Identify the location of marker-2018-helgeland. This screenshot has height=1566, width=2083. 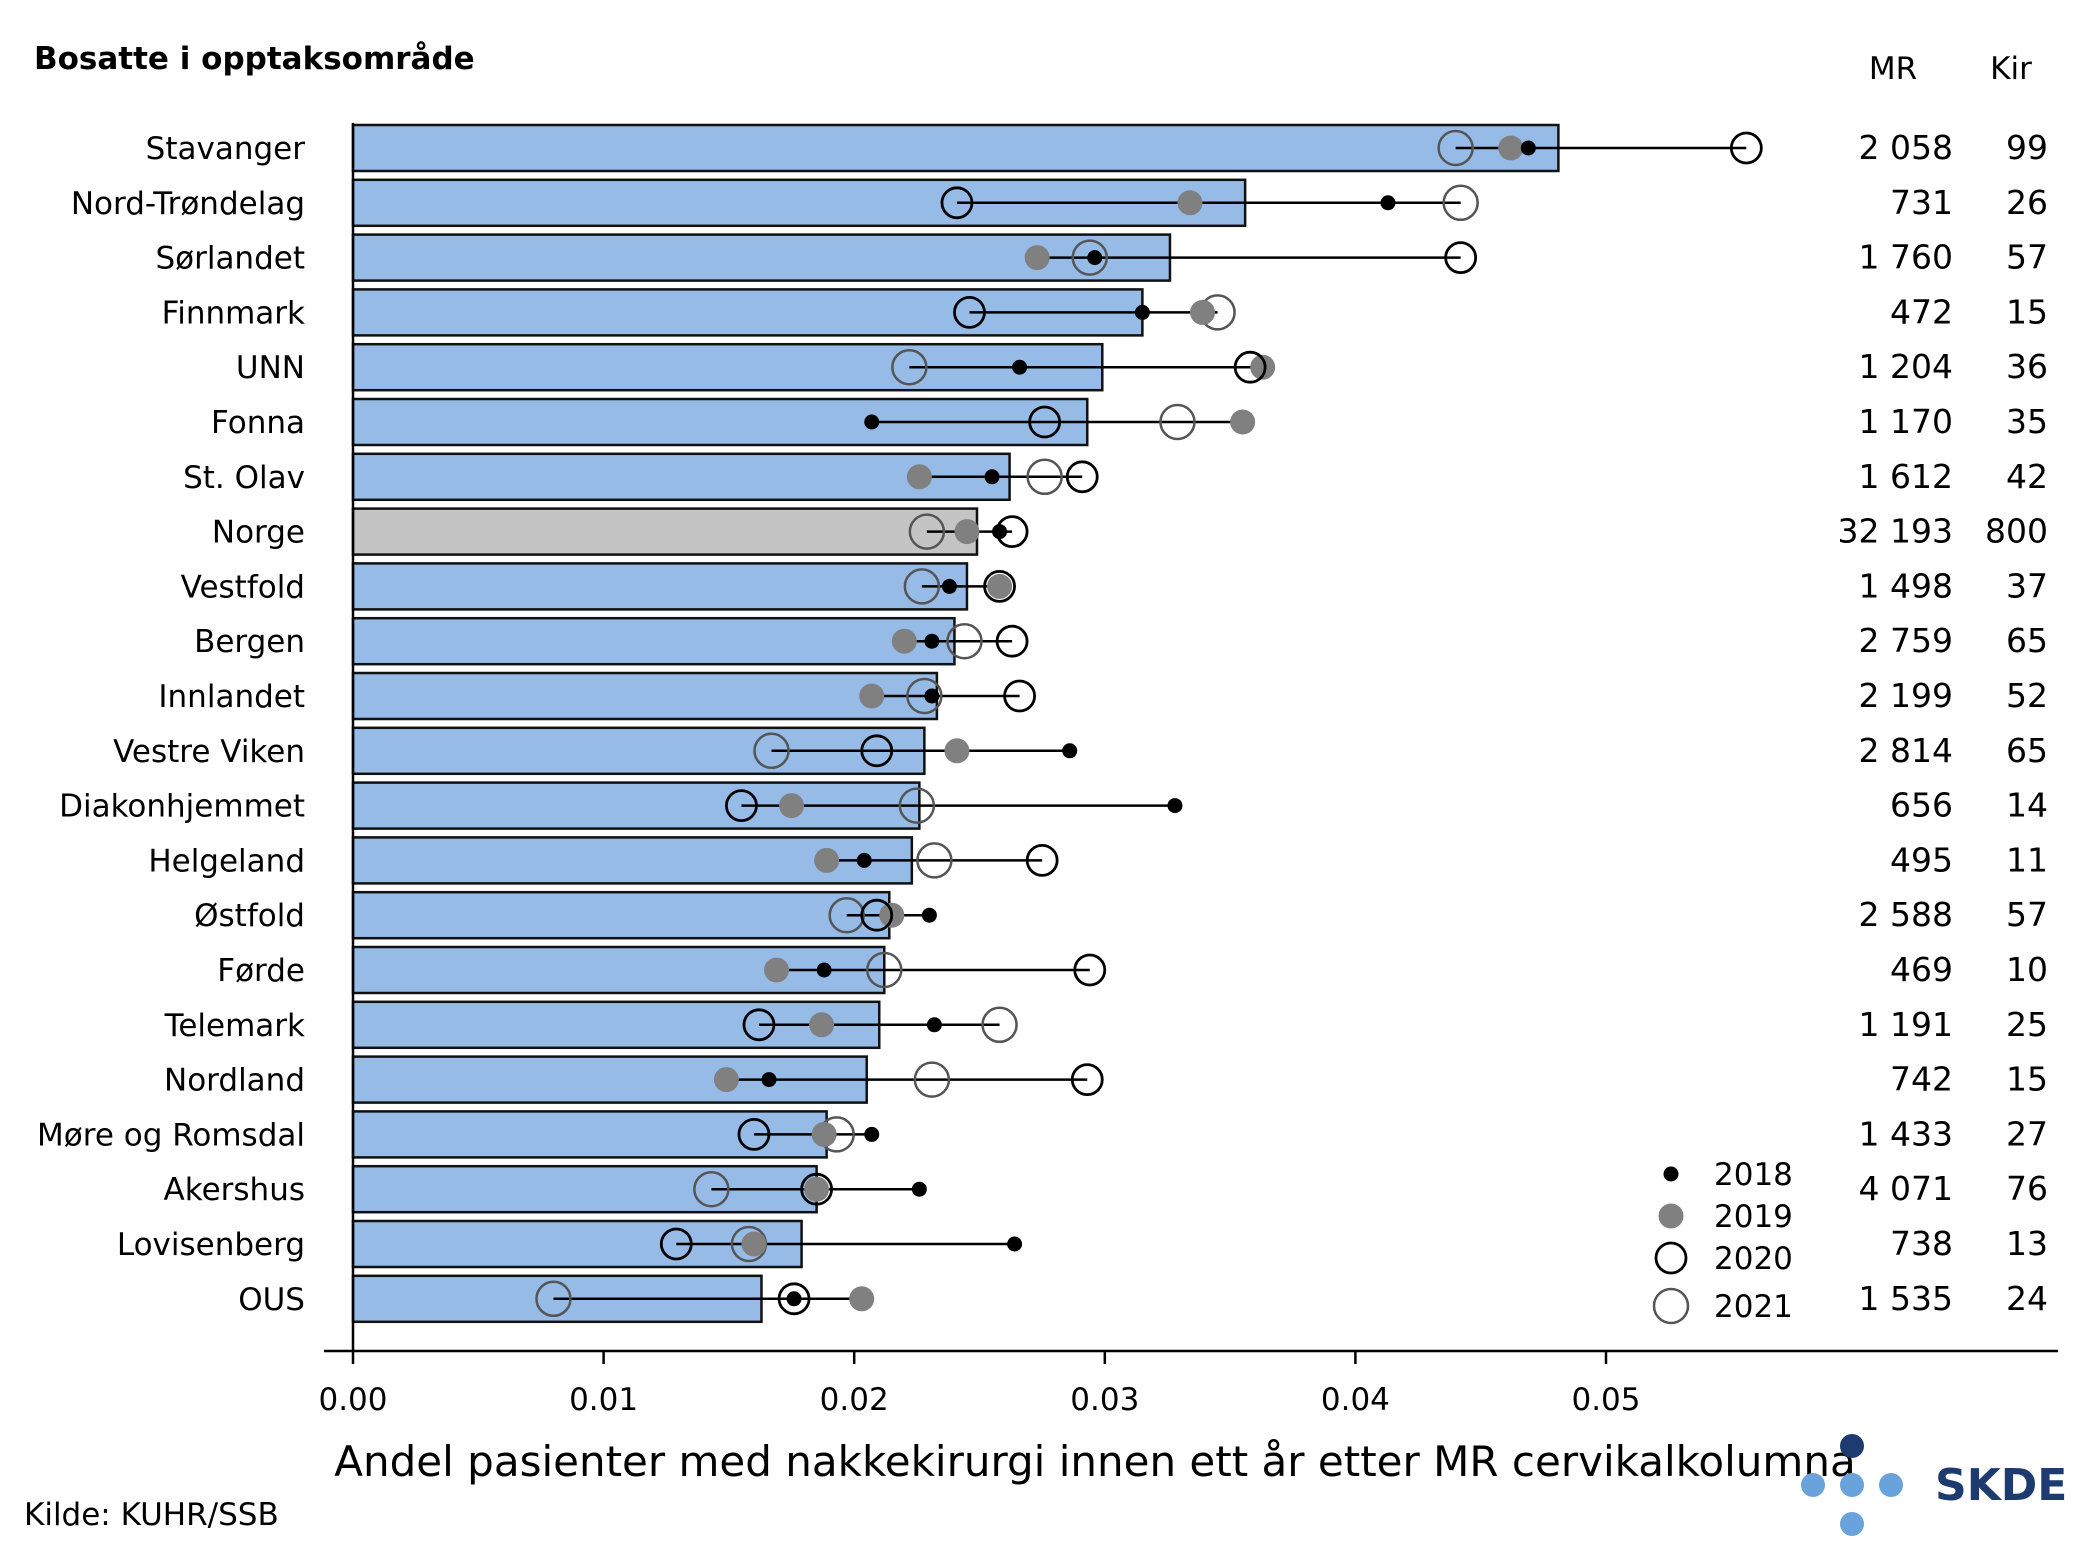
(864, 860).